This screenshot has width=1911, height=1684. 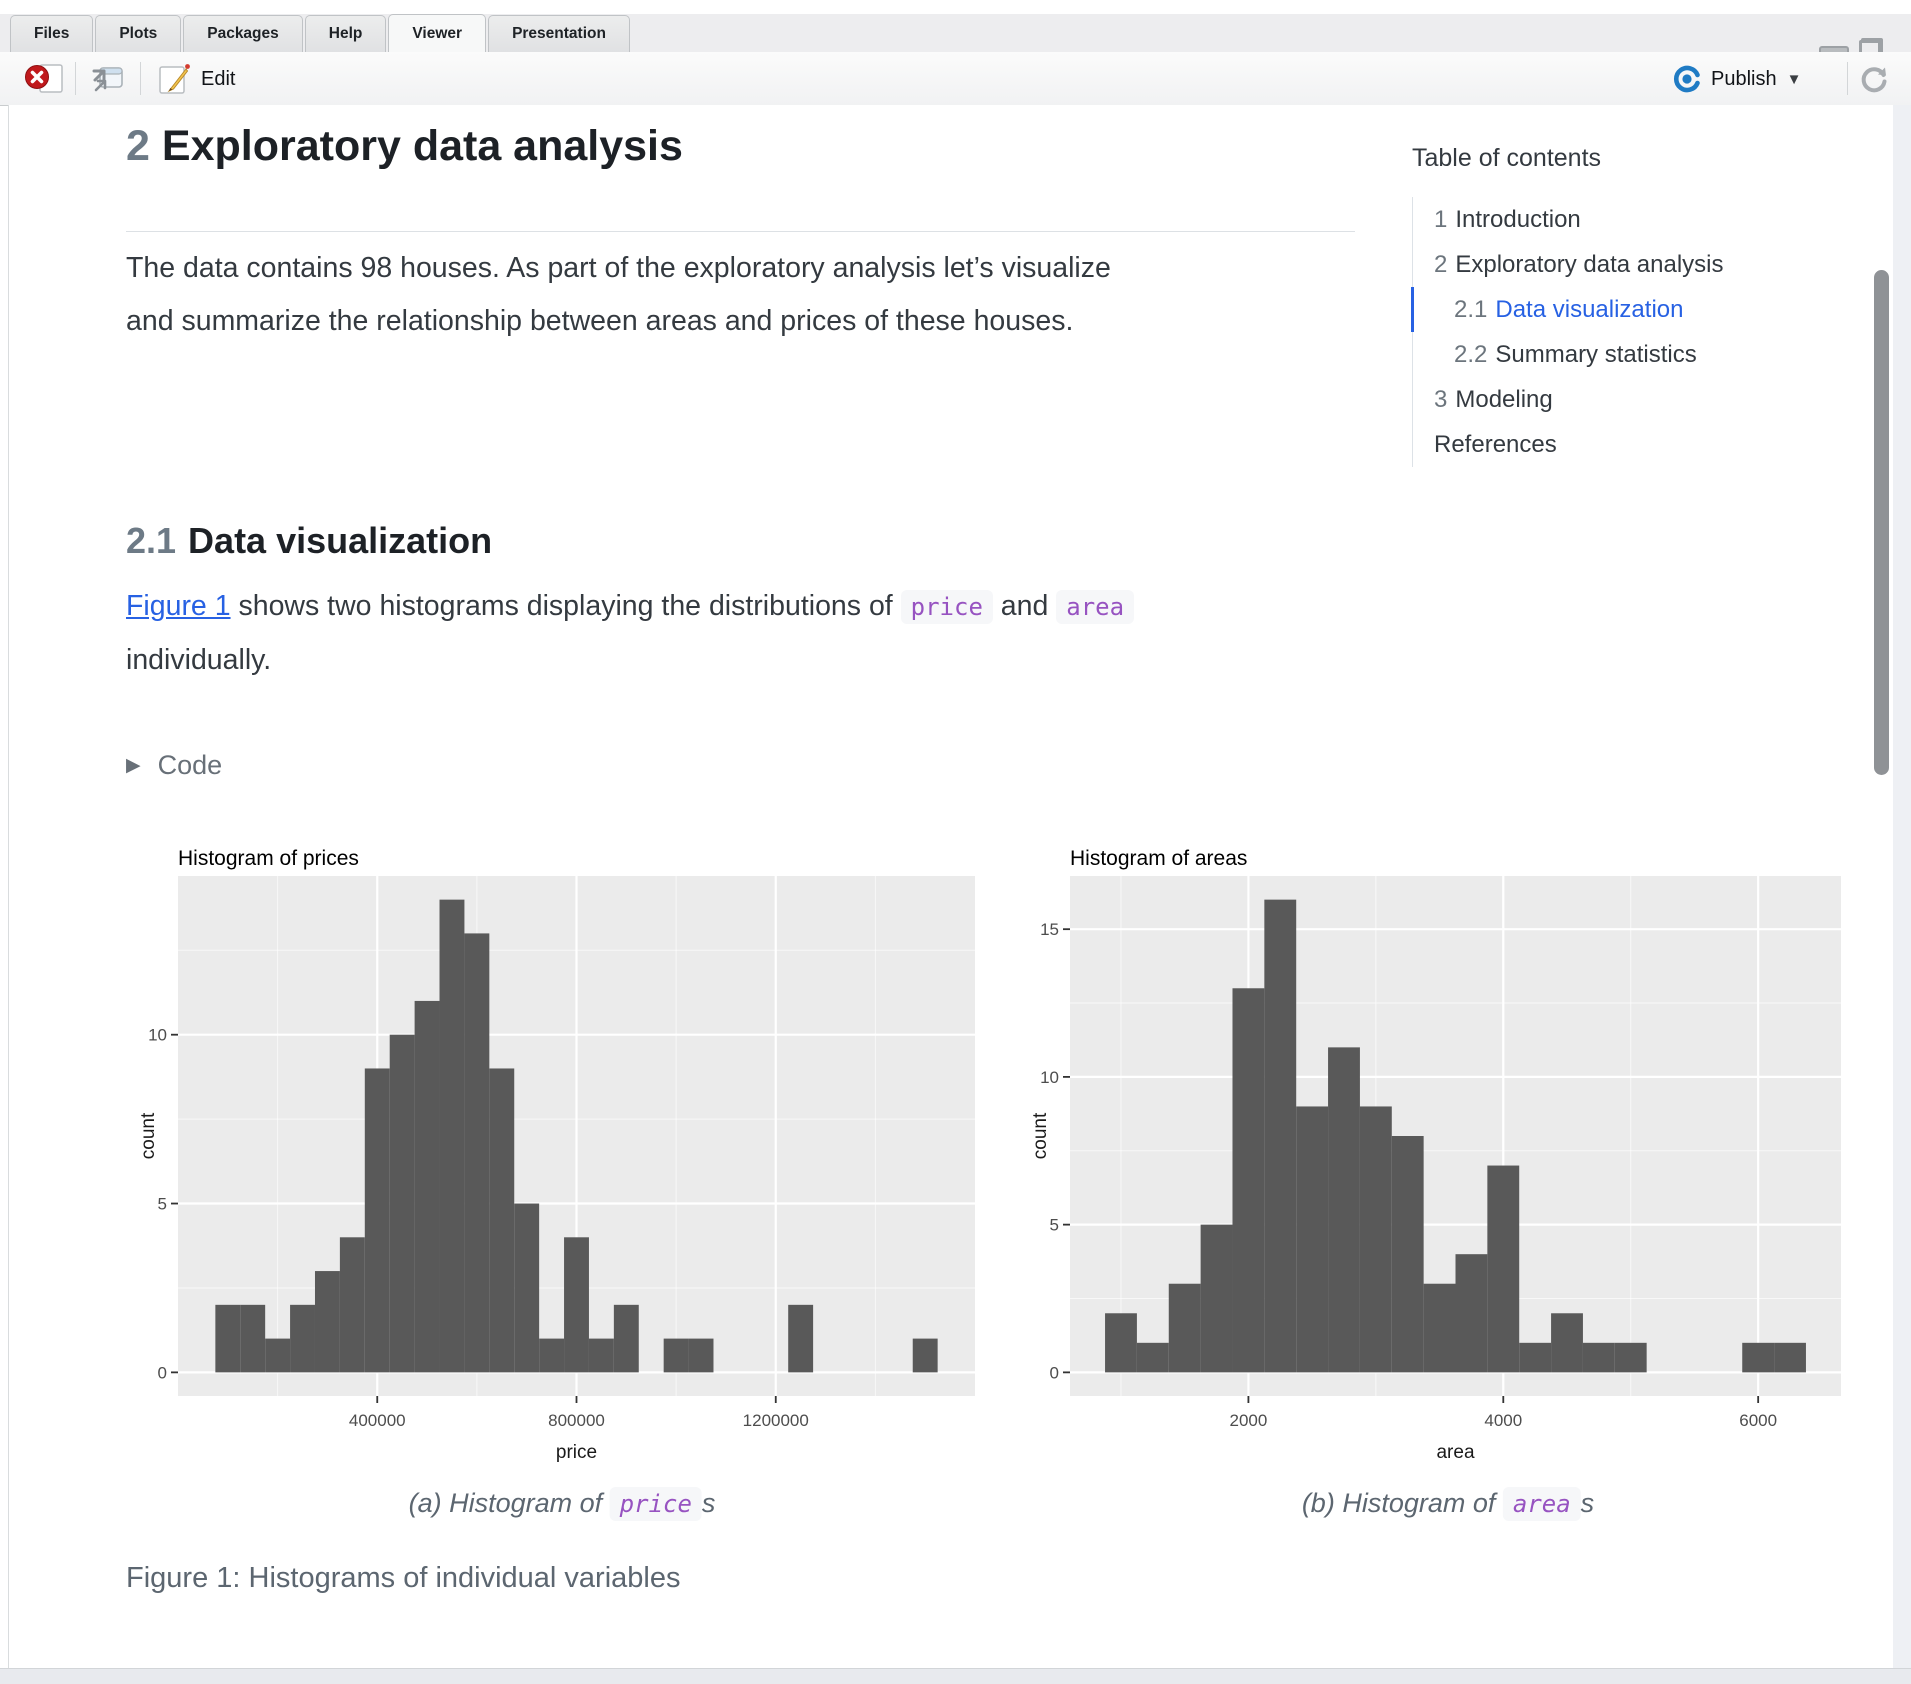 What do you see at coordinates (1881, 522) in the screenshot?
I see `vertical-scrollbar-thumb` at bounding box center [1881, 522].